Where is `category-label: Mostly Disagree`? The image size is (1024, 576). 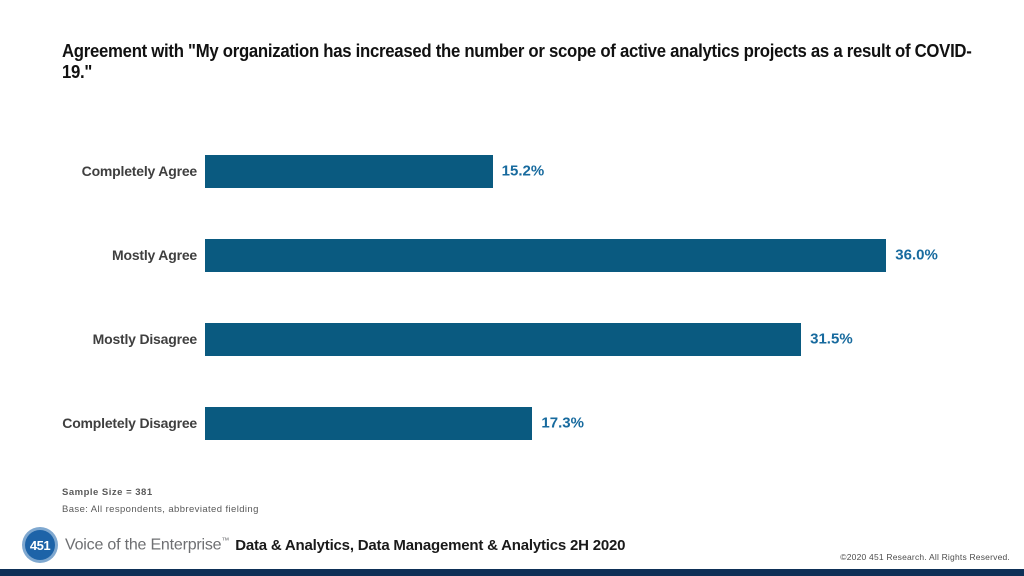
category-label: Mostly Disagree is located at coordinates (145, 339).